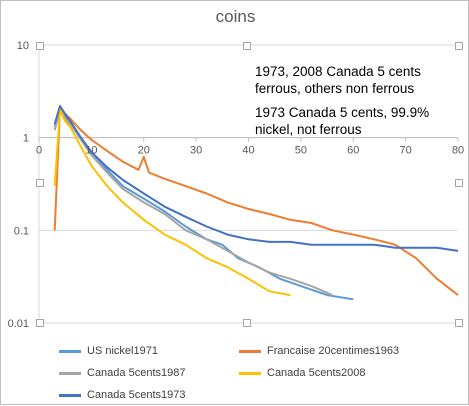 This screenshot has height=406, width=469. Describe the element at coordinates (26, 139) in the screenshot. I see `y-tick-label: 1` at that location.